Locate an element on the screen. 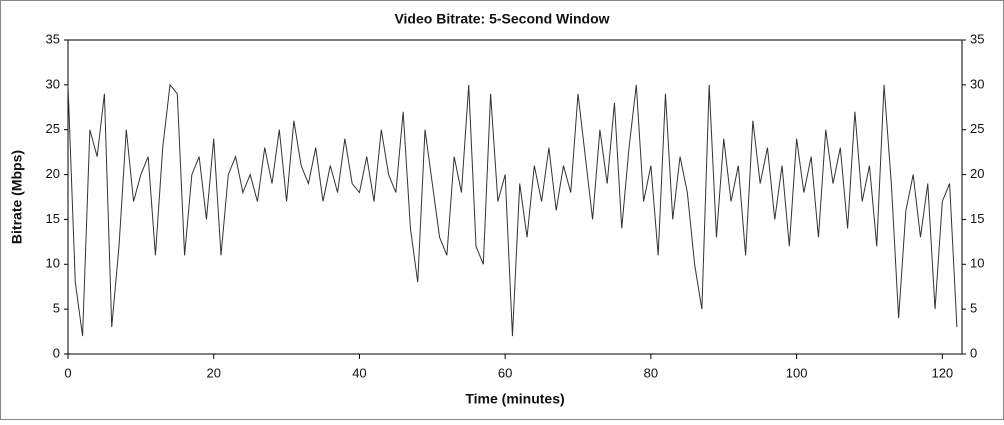  y2-tick-label: 35 is located at coordinates (977, 38).